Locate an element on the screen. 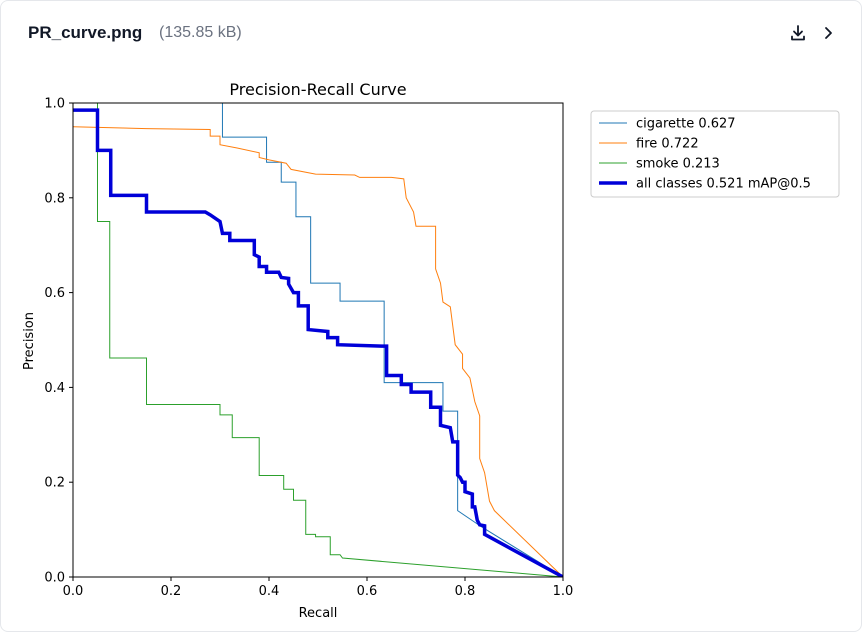 The height and width of the screenshot is (632, 862). legend-entry: cigarette 0.627 is located at coordinates (686, 124).